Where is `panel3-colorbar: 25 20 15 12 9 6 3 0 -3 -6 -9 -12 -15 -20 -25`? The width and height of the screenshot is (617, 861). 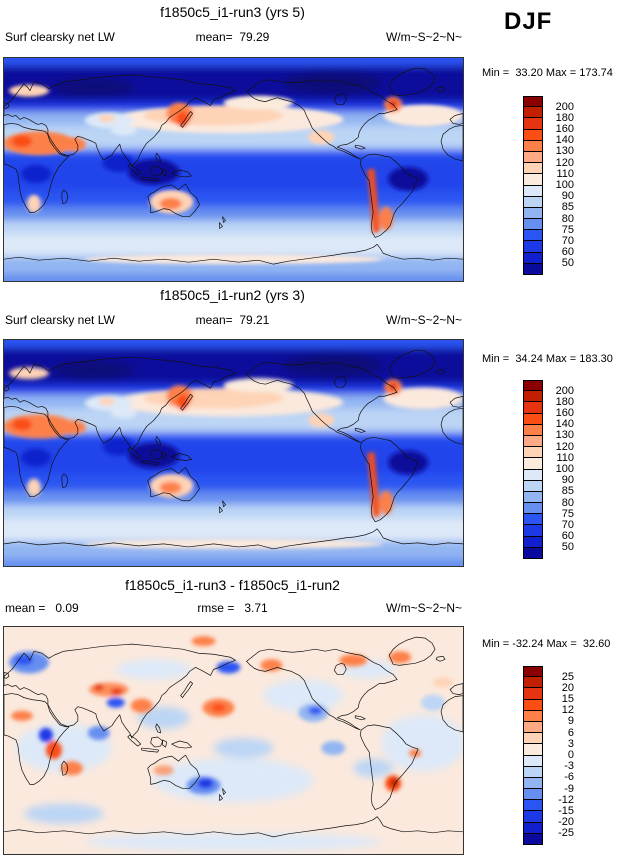 panel3-colorbar: 25 20 15 12 9 6 3 0 -3 -6 -9 -12 -15 -20 -25 is located at coordinates (550, 756).